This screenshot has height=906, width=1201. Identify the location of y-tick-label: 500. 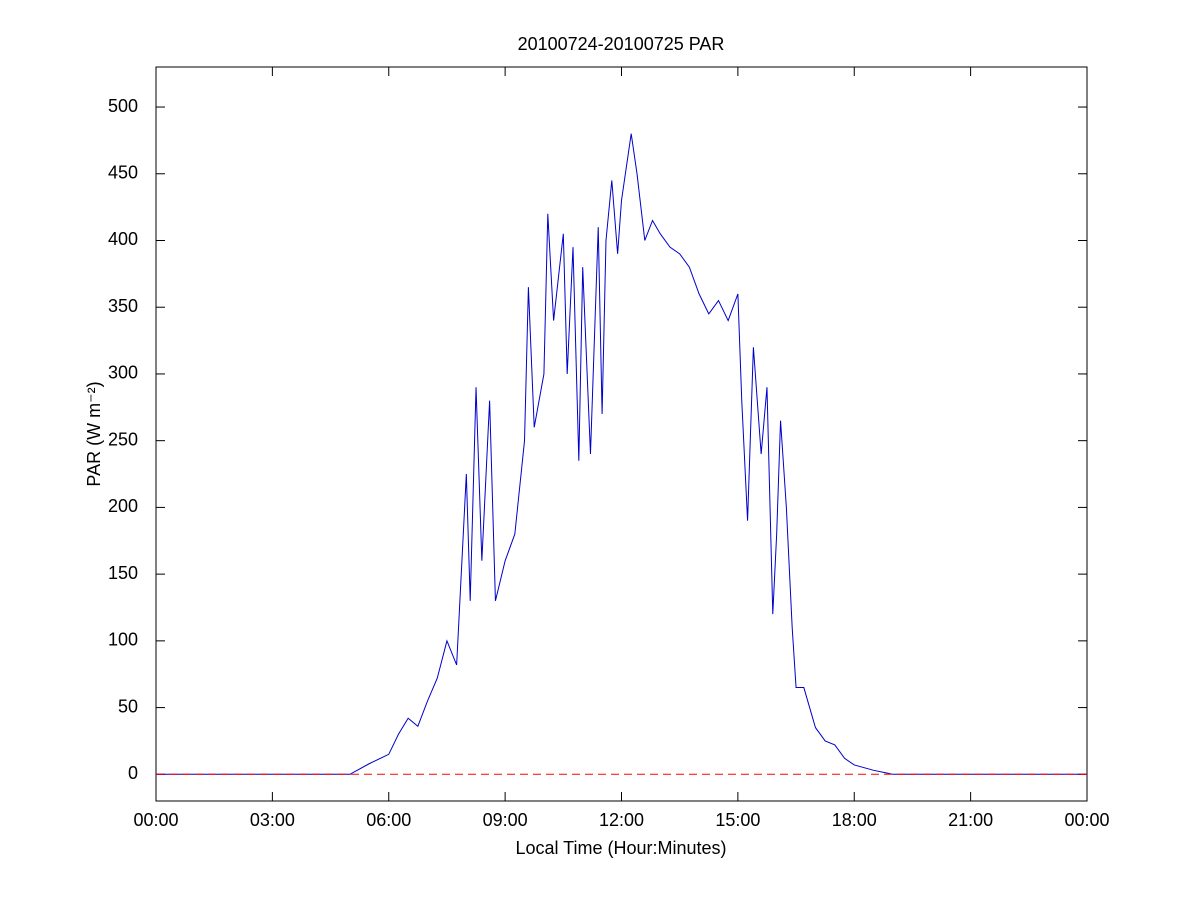
(123, 106).